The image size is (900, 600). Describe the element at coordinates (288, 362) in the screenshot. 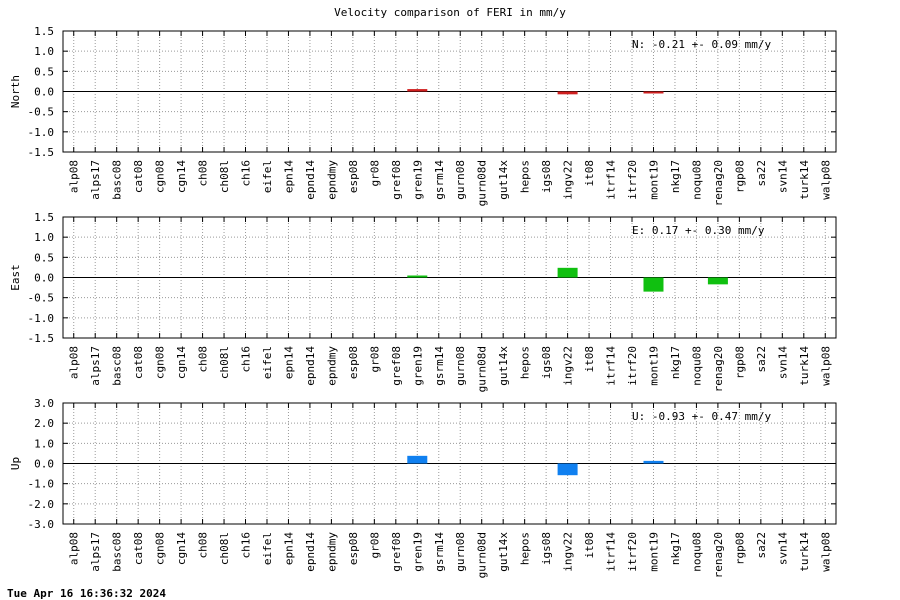

I see `x-tick-label: epn14` at that location.